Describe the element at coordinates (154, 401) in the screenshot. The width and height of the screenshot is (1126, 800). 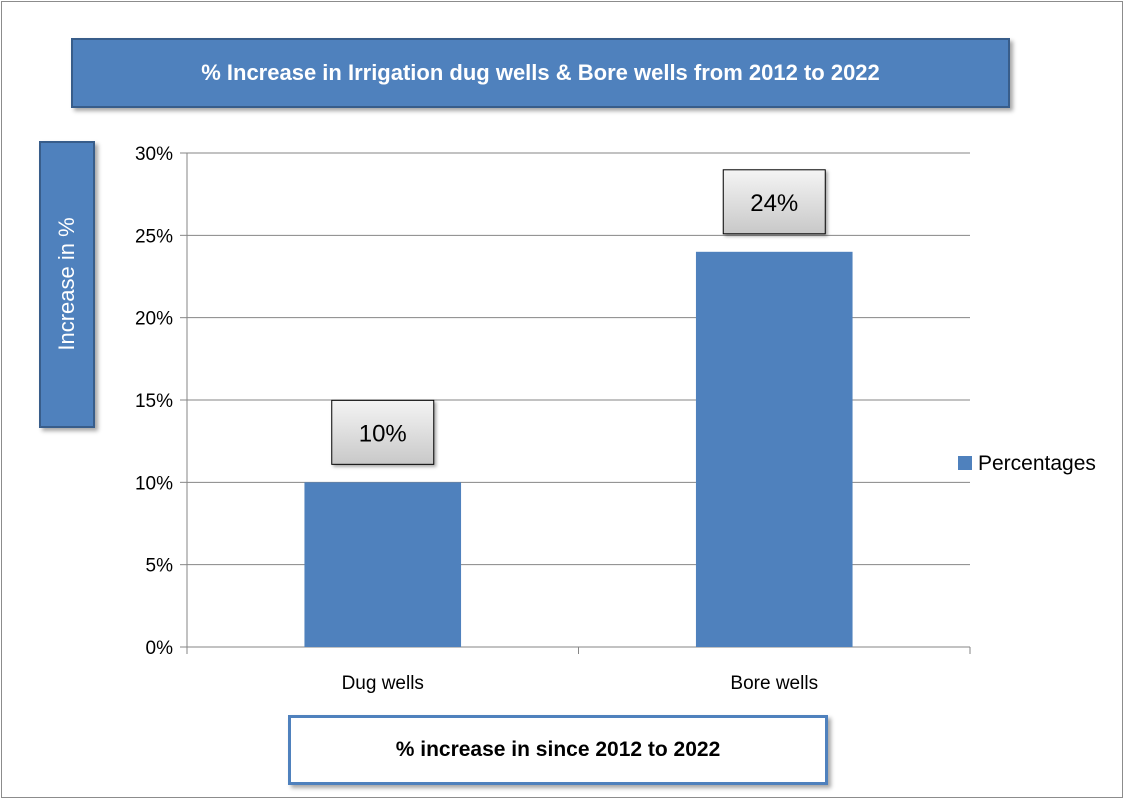
I see `y-tick-label: 15%` at that location.